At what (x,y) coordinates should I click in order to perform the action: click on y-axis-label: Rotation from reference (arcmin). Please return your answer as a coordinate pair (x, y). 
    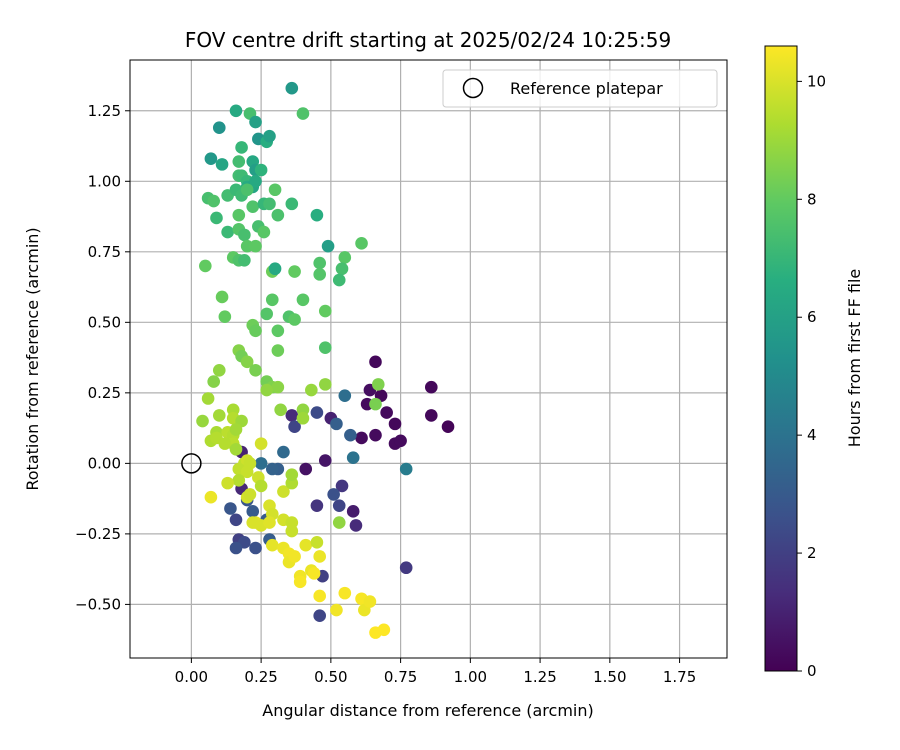
    Looking at the image, I should click on (32, 358).